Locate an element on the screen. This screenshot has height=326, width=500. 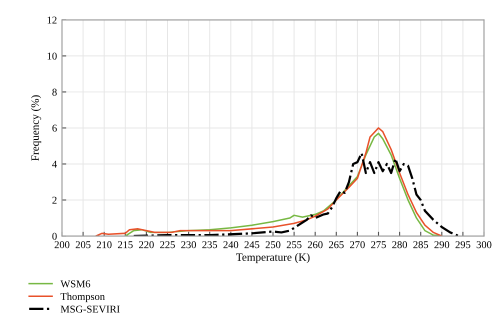
legend-label: Thompson is located at coordinates (82, 297).